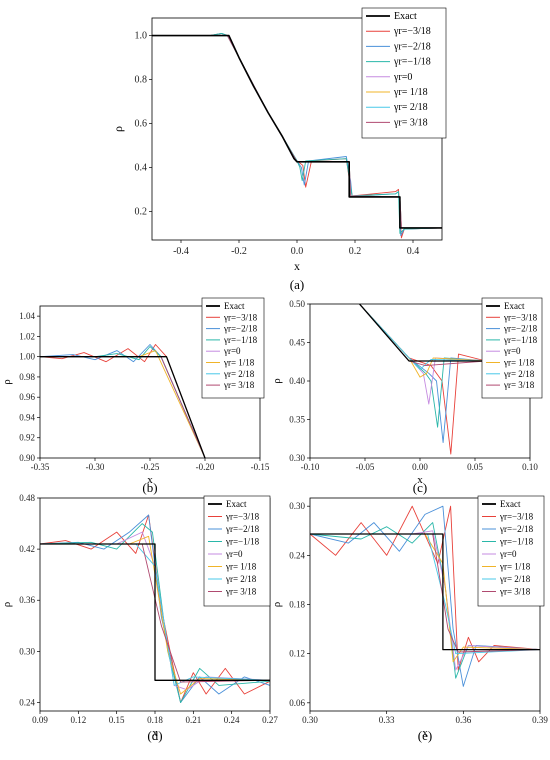  I want to click on x-tick-label: -0.25, so click(150, 467).